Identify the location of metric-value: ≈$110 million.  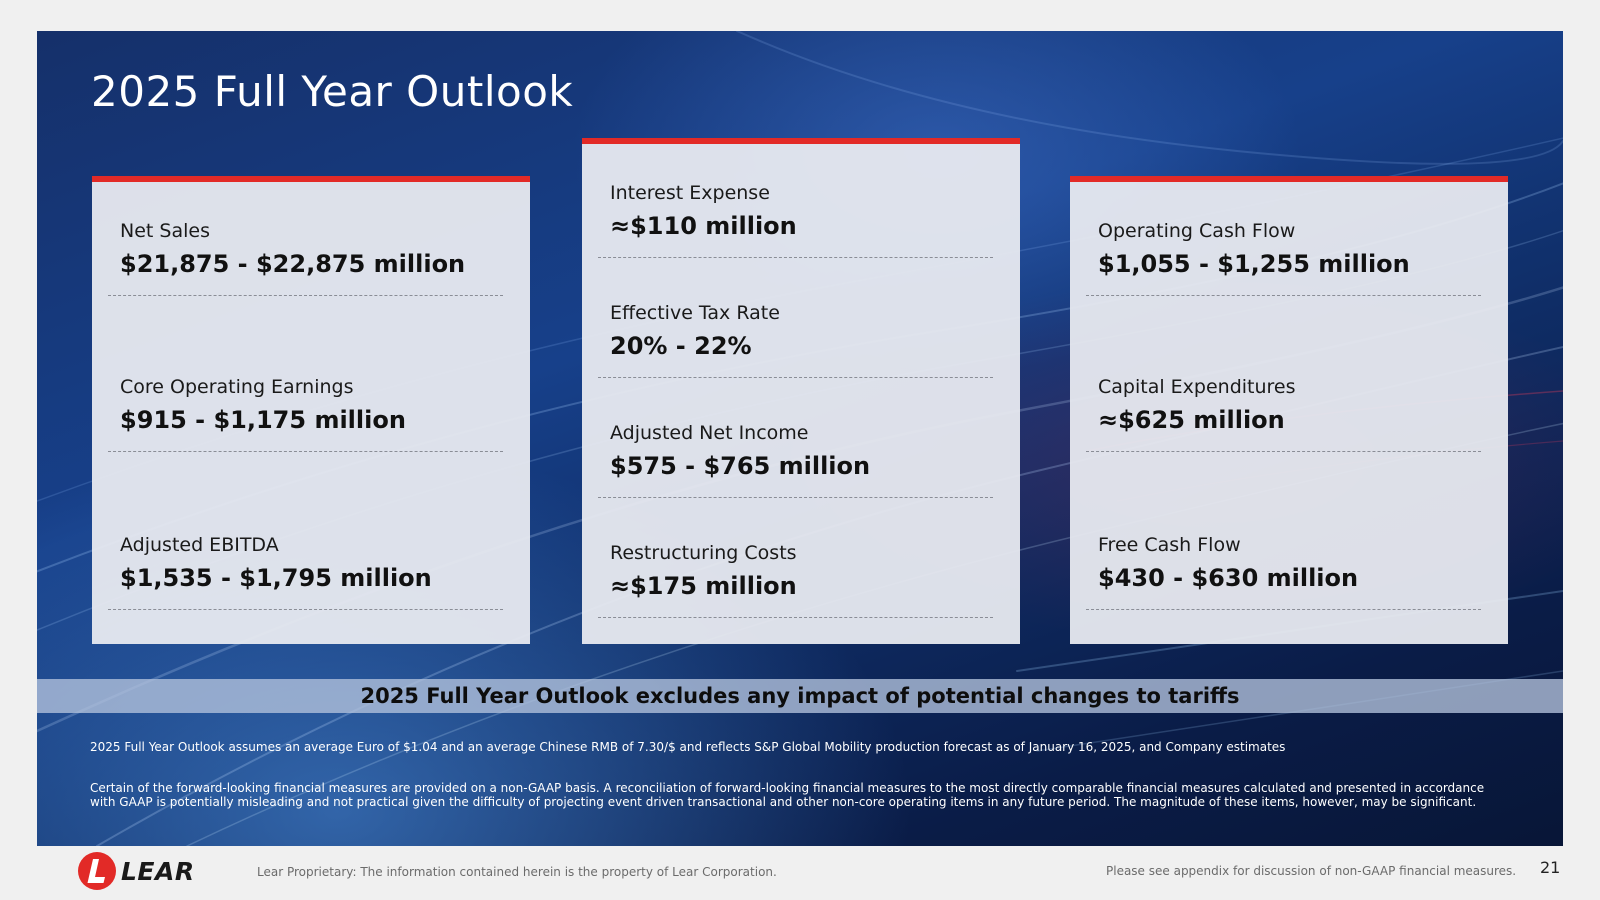
(703, 226).